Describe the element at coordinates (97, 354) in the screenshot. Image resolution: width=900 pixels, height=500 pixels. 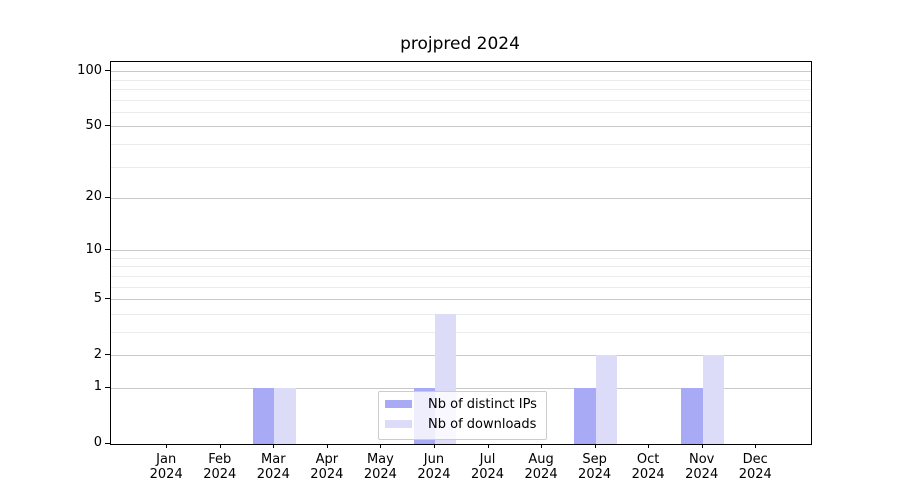
I see `y-tick-label: 2` at that location.